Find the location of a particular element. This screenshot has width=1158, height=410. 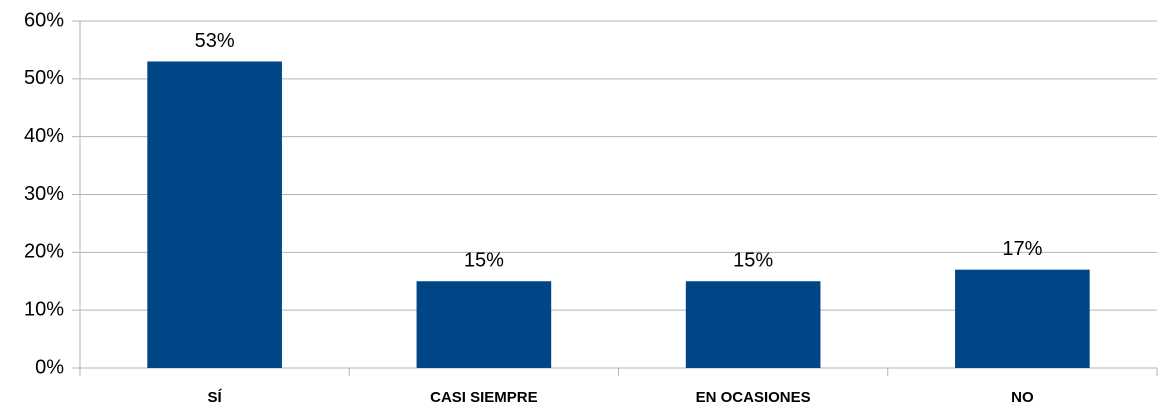

data-label: 17% is located at coordinates (1022, 249).